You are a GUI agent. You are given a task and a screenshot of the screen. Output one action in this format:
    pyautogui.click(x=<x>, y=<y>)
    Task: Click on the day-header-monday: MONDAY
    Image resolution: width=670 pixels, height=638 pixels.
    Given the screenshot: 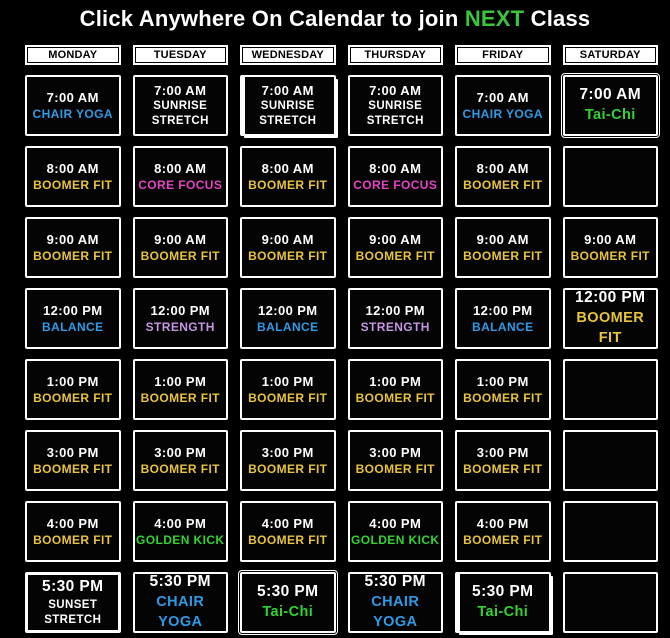 What is the action you would take?
    pyautogui.click(x=73, y=55)
    